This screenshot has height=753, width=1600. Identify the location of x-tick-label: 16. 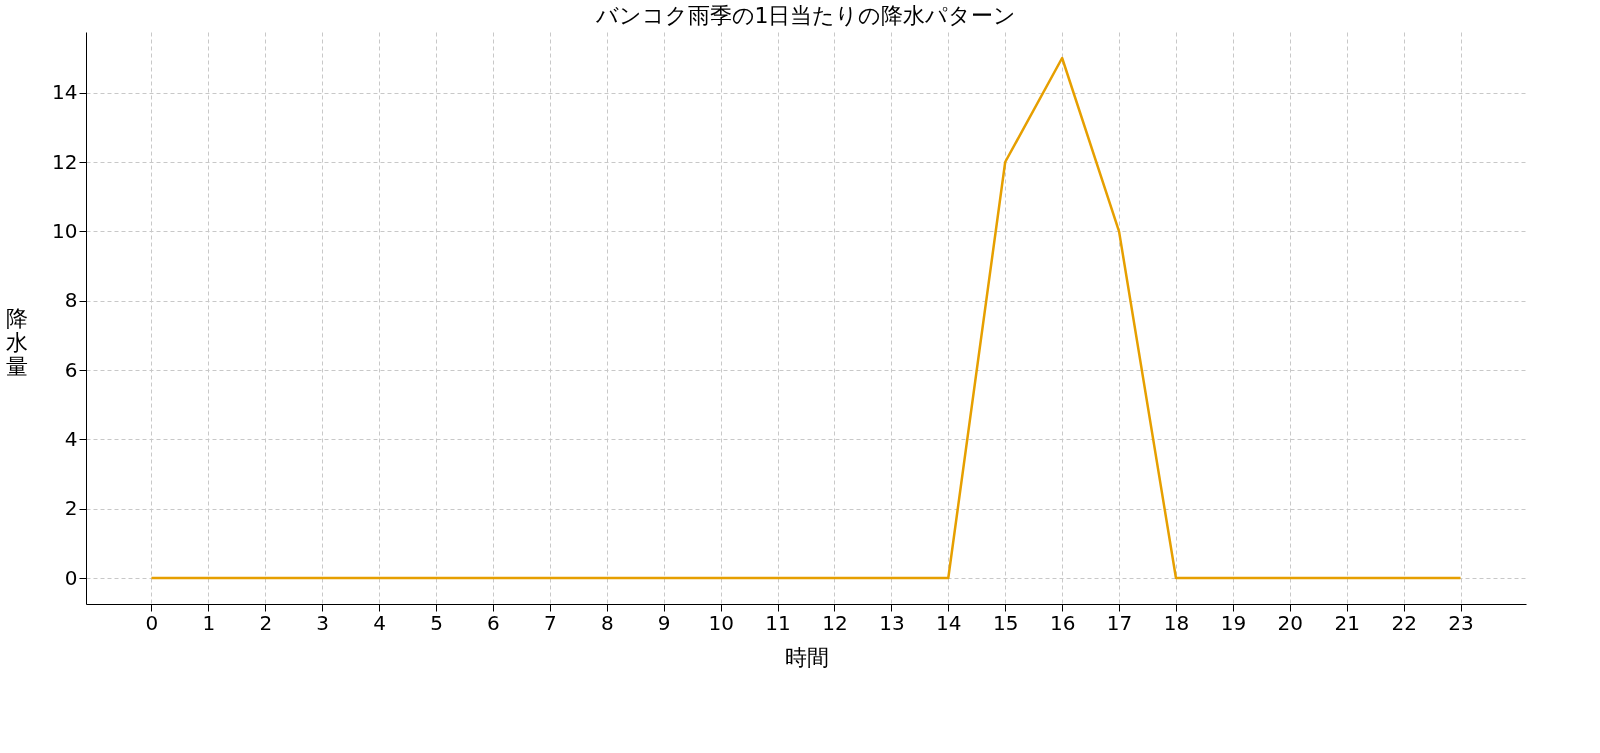
(1062, 622).